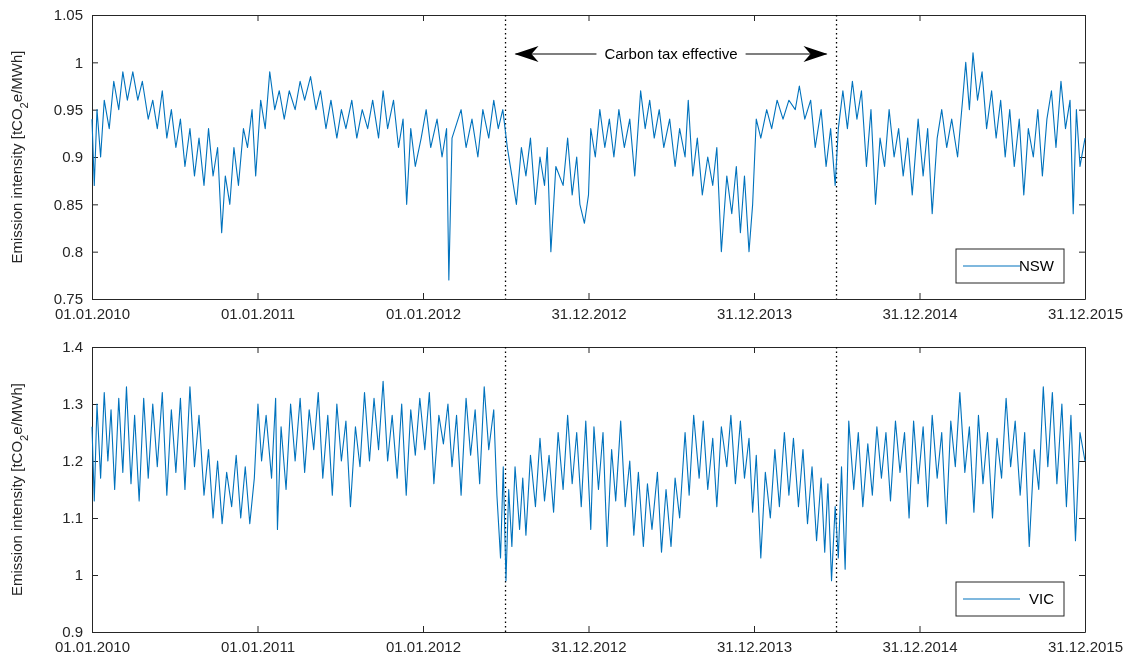 The image size is (1136, 665). I want to click on y-tick-label: 1.2, so click(72, 461).